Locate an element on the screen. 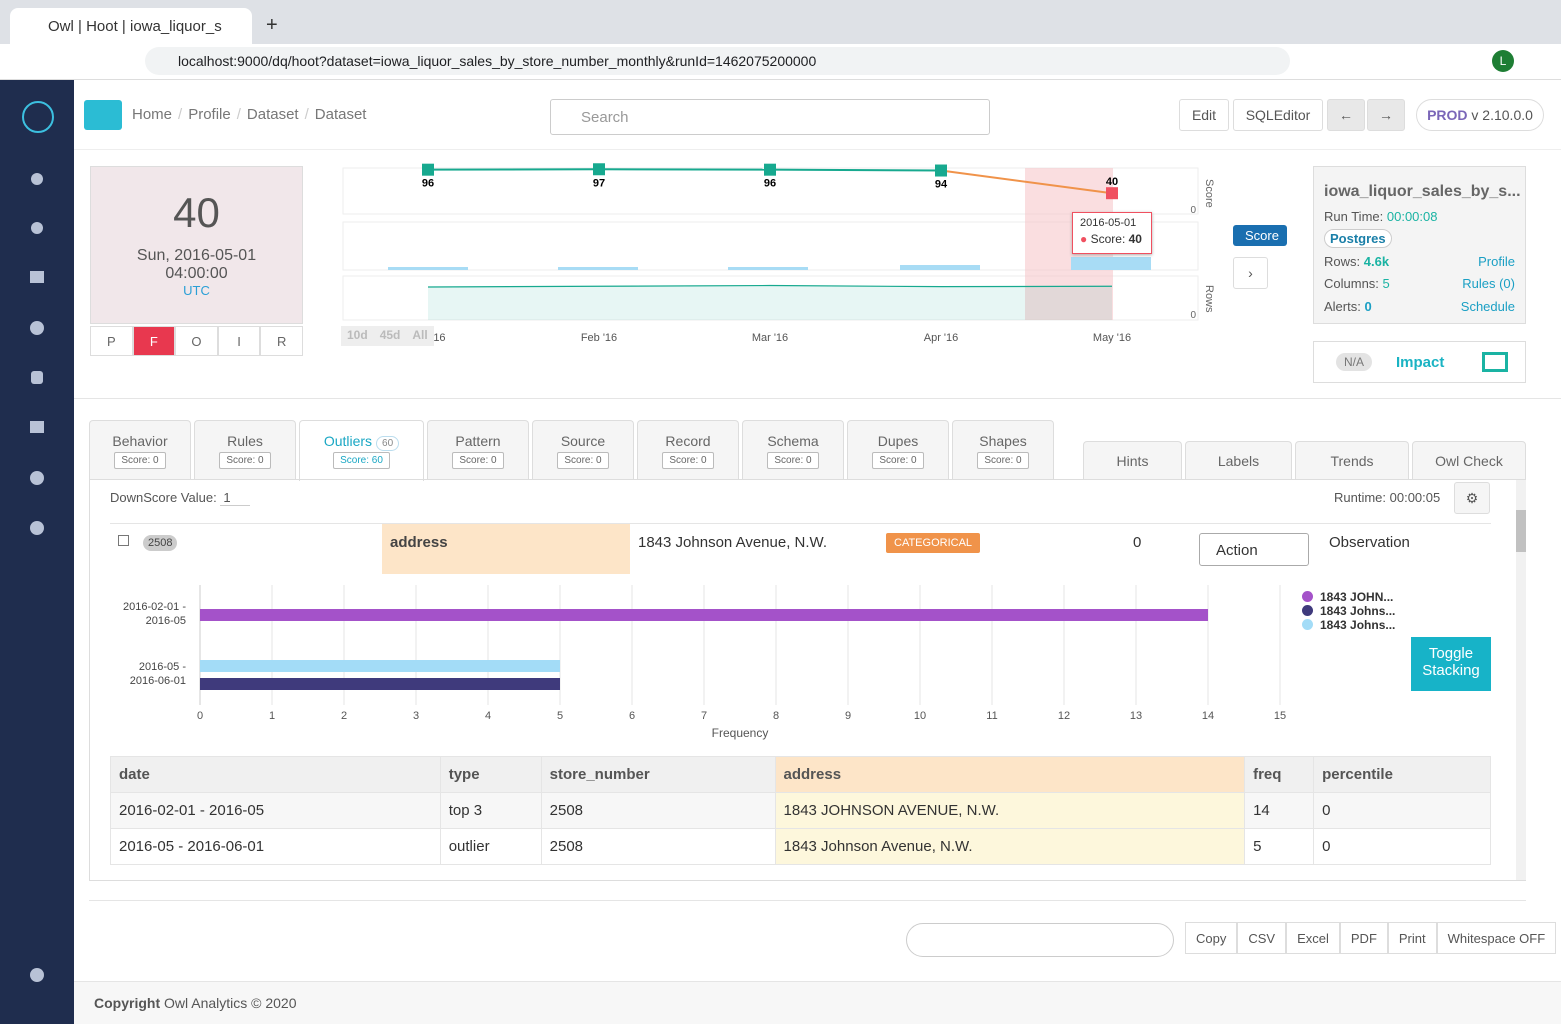  action-select: Action is located at coordinates (1254, 549).